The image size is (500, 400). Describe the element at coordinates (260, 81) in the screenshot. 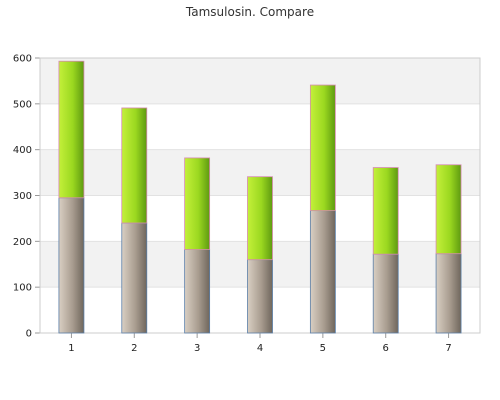

I see `grid-band` at that location.